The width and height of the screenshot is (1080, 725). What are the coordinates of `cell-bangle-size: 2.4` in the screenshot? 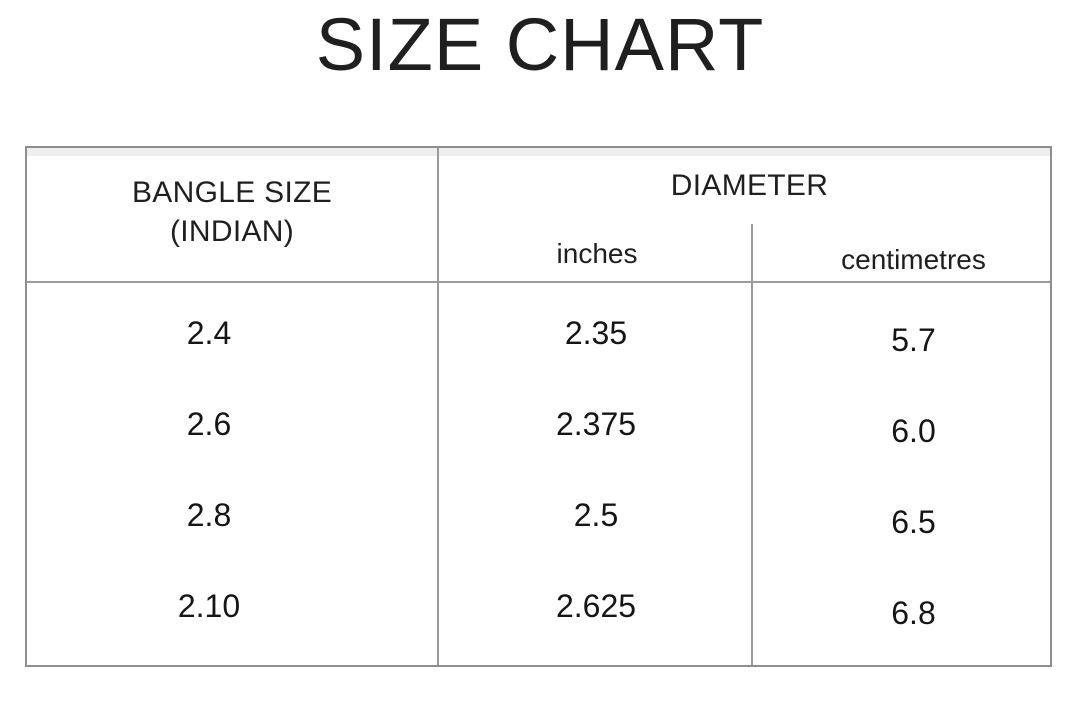 It's located at (209, 333).